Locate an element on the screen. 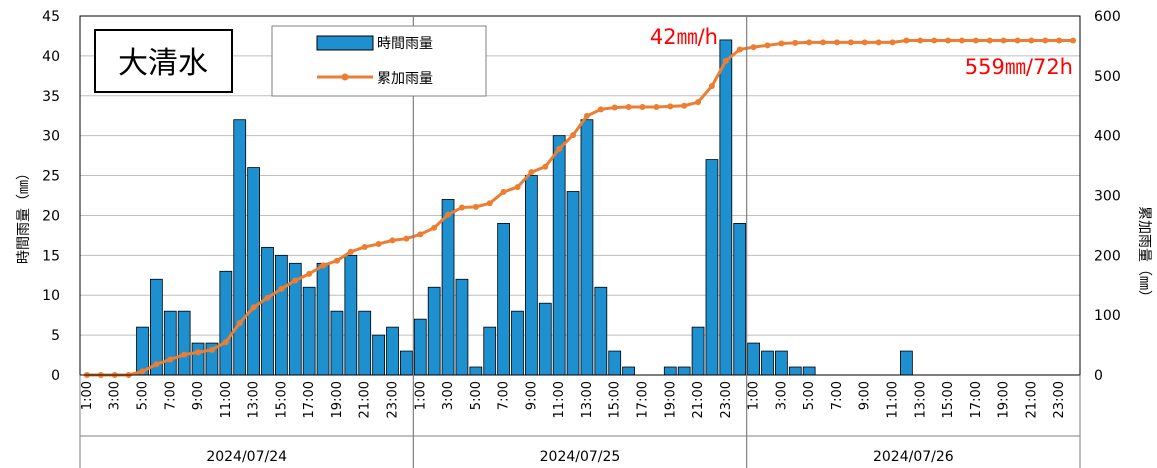 The width and height of the screenshot is (1157, 468). date-label: 2024/07/25 is located at coordinates (580, 457).